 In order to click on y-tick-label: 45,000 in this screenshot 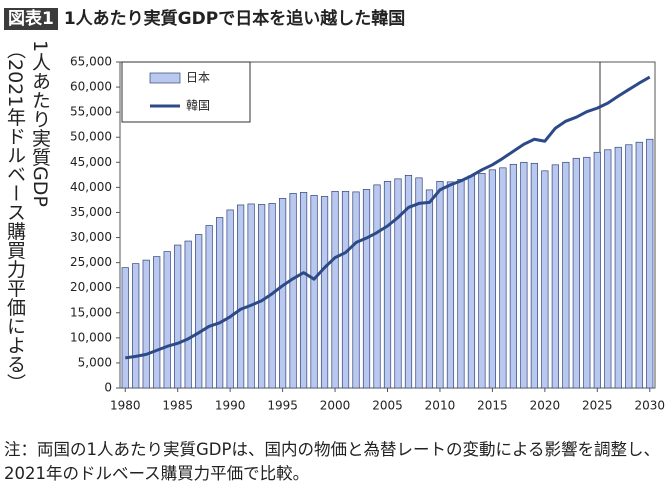, I will do `click(91, 162)`.